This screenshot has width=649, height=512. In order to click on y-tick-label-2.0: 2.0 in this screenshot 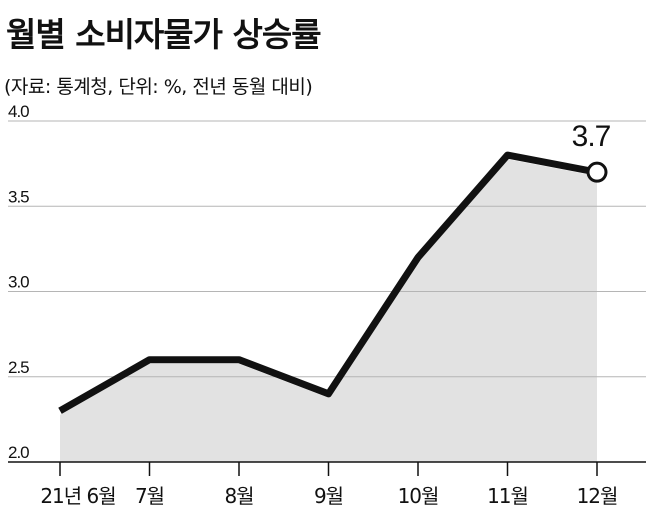, I will do `click(18, 452)`.